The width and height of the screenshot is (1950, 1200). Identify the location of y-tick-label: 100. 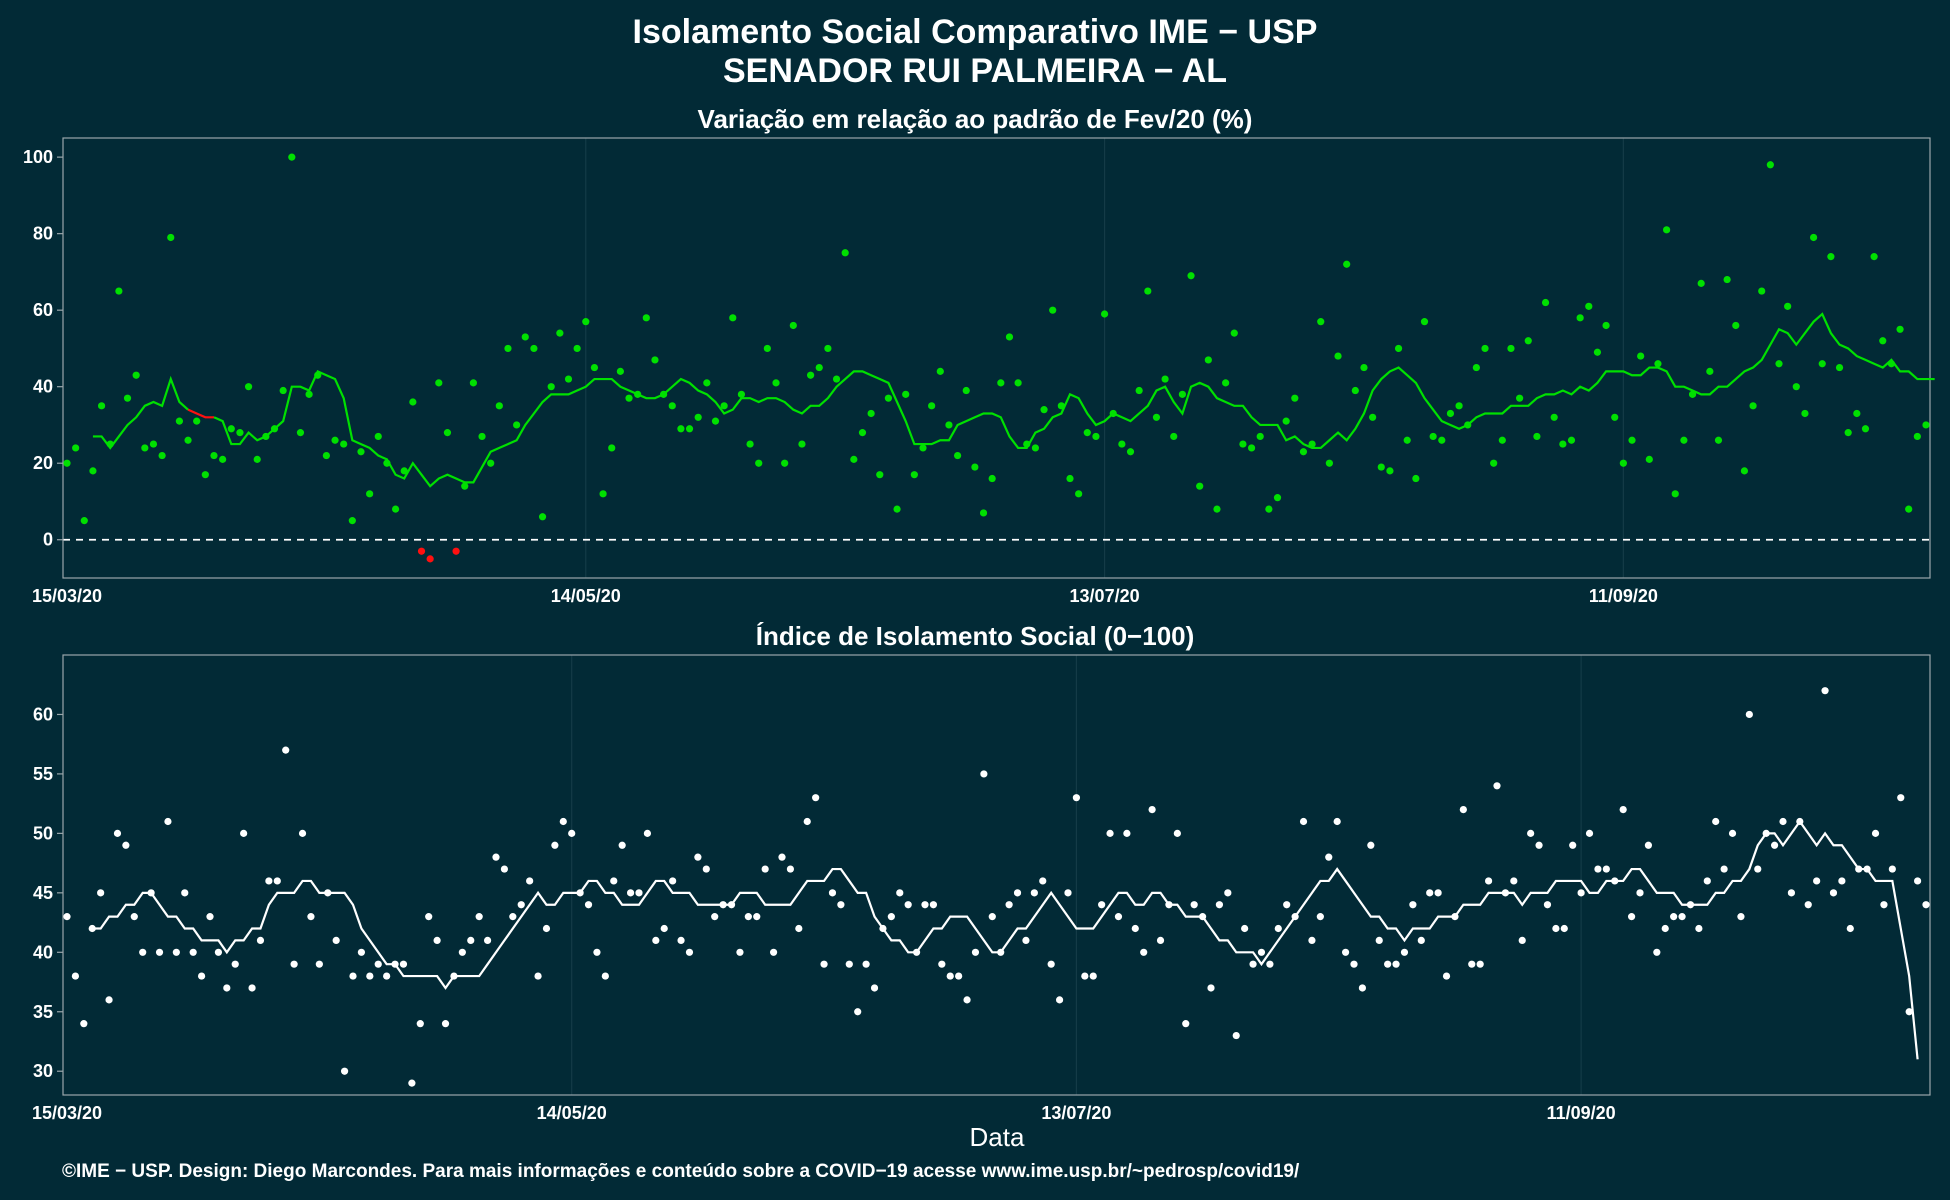
(38, 157).